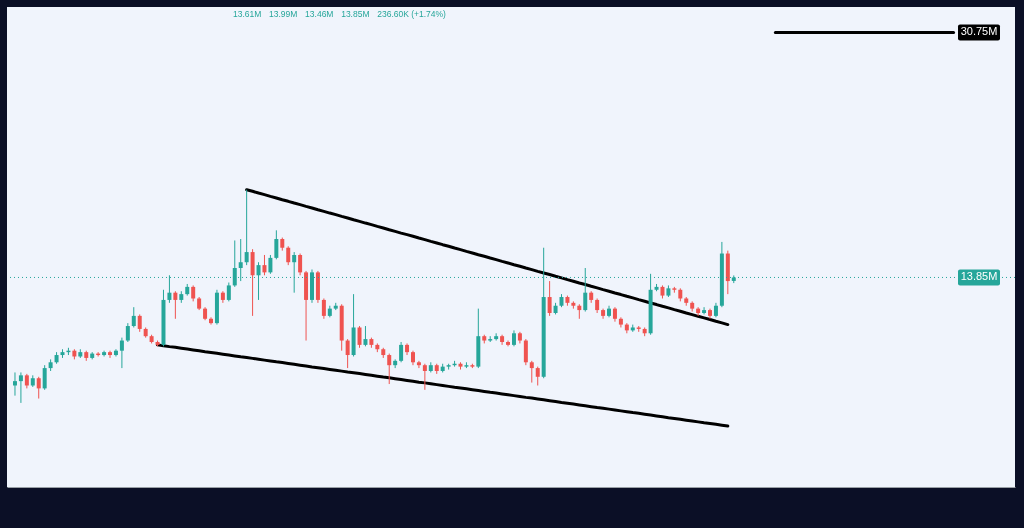  What do you see at coordinates (247, 14) in the screenshot?
I see `annotation: 13.61M` at bounding box center [247, 14].